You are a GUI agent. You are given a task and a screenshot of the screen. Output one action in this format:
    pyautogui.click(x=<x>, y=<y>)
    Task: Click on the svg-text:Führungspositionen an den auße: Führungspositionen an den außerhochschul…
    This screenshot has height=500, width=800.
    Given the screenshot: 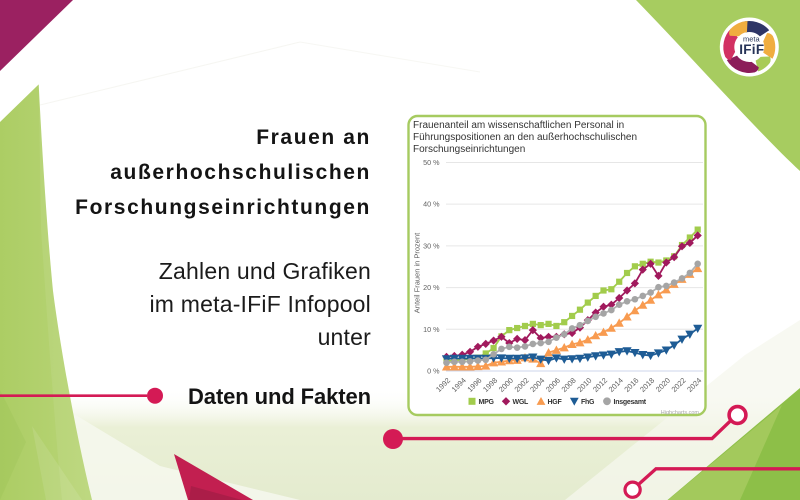 What is the action you would take?
    pyautogui.click(x=525, y=137)
    